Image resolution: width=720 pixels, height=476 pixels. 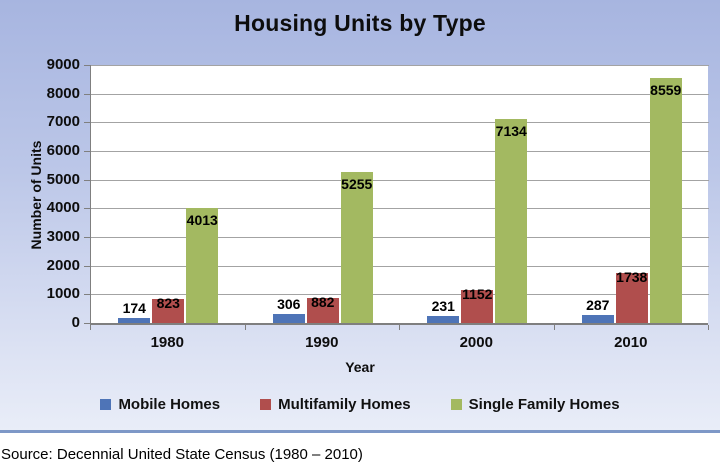 I want to click on legend-item-mobile-homes: Mobile Homes, so click(x=160, y=404).